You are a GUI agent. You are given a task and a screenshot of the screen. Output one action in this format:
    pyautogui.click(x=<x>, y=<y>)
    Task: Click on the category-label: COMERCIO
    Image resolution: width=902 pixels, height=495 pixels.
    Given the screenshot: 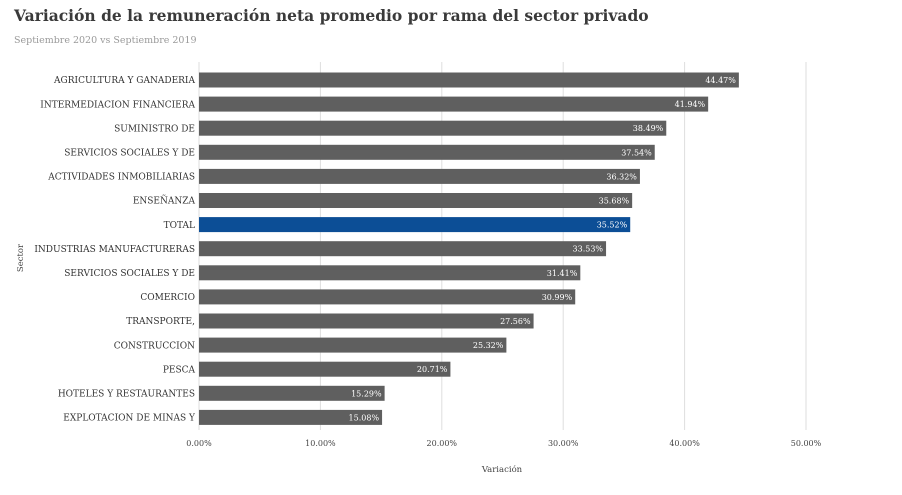 What is the action you would take?
    pyautogui.click(x=167, y=298)
    